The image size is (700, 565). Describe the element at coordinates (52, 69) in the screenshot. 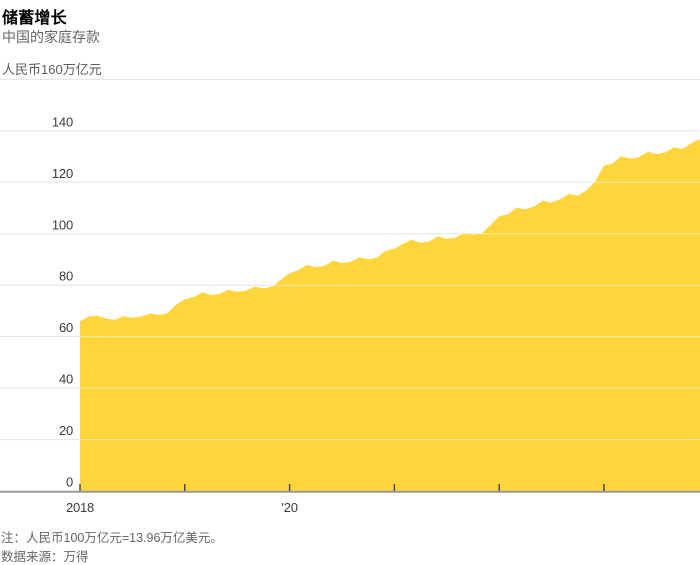

I see `y-axis-unit-label: 人民币160万亿元` at that location.